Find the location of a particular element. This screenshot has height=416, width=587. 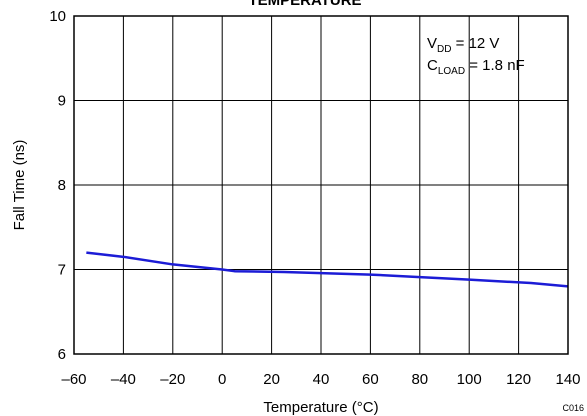

x-axis-label: Temperature (°C) is located at coordinates (320, 407).